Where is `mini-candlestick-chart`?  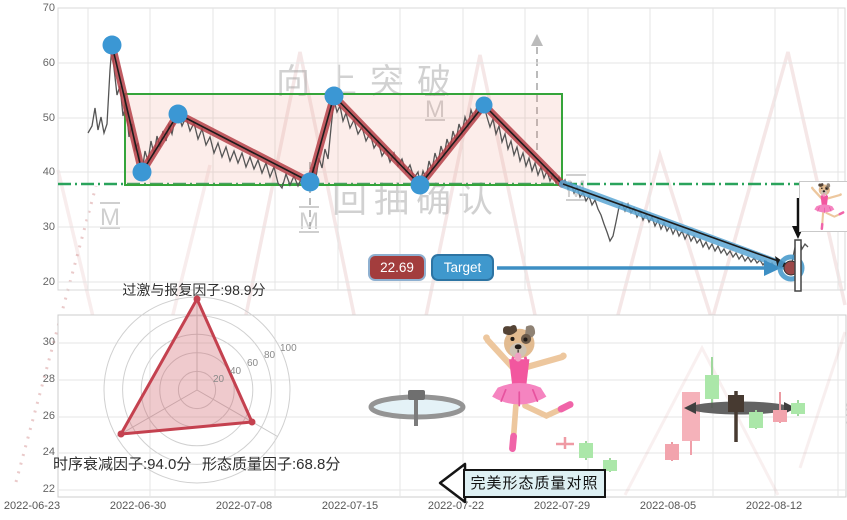 mini-candlestick-chart is located at coordinates (680, 414).